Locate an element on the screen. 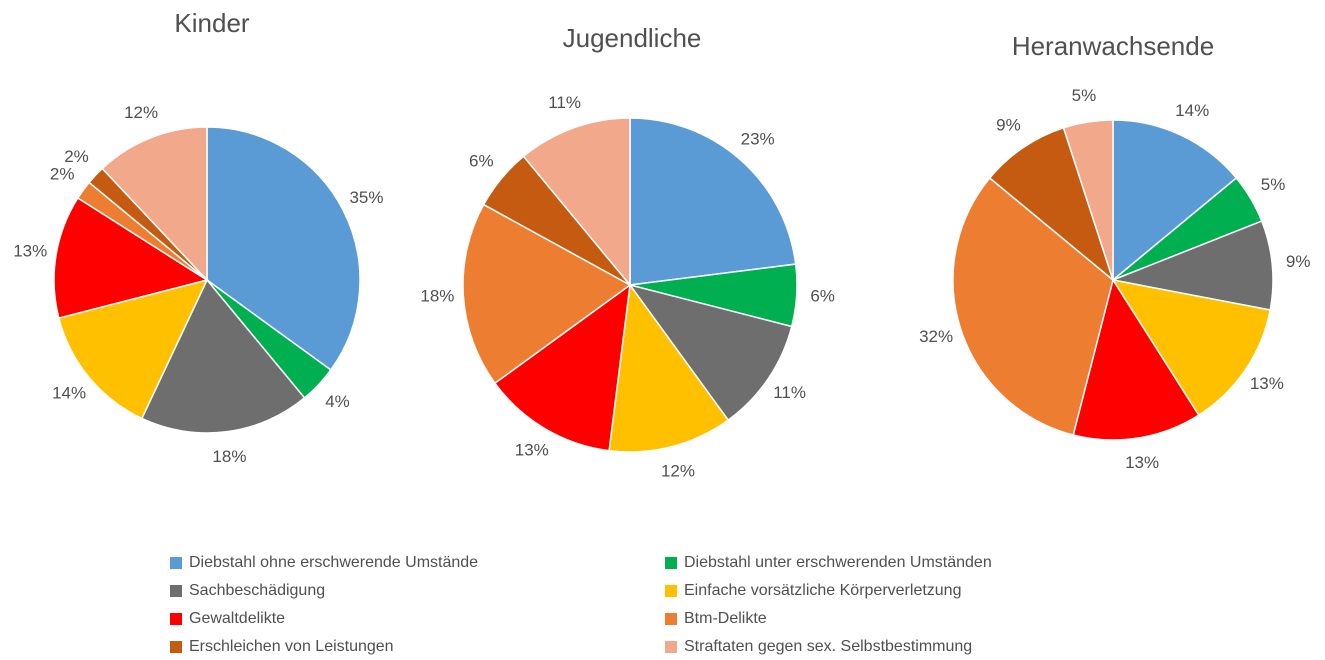 The width and height of the screenshot is (1325, 660). legend-label: Straftaten gegen sex. Selbstbestimmung is located at coordinates (828, 646).